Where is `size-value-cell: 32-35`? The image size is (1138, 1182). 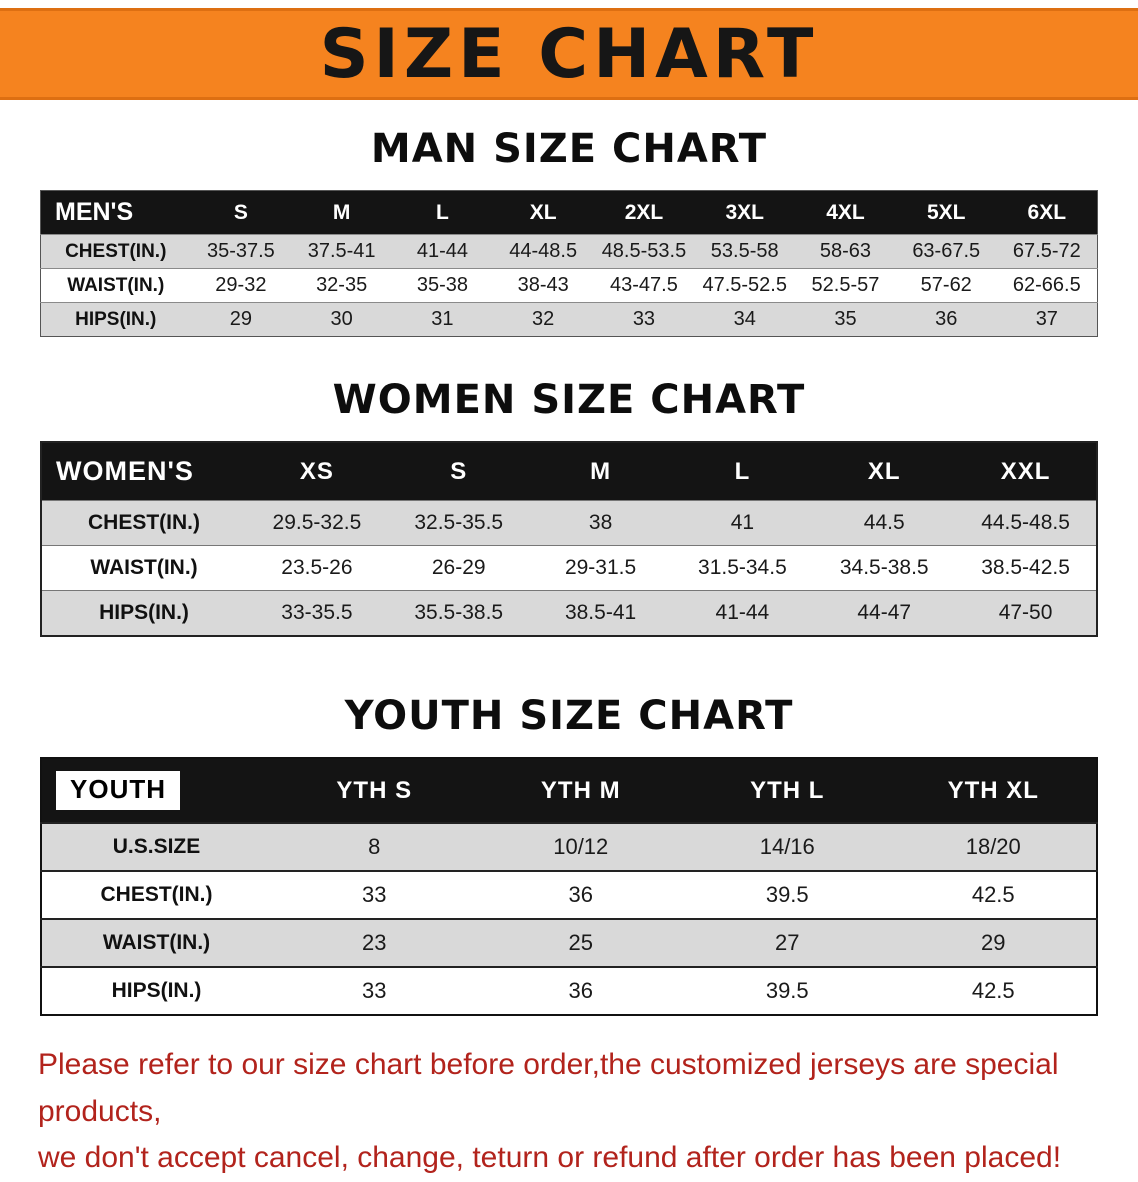 size-value-cell: 32-35 is located at coordinates (342, 285).